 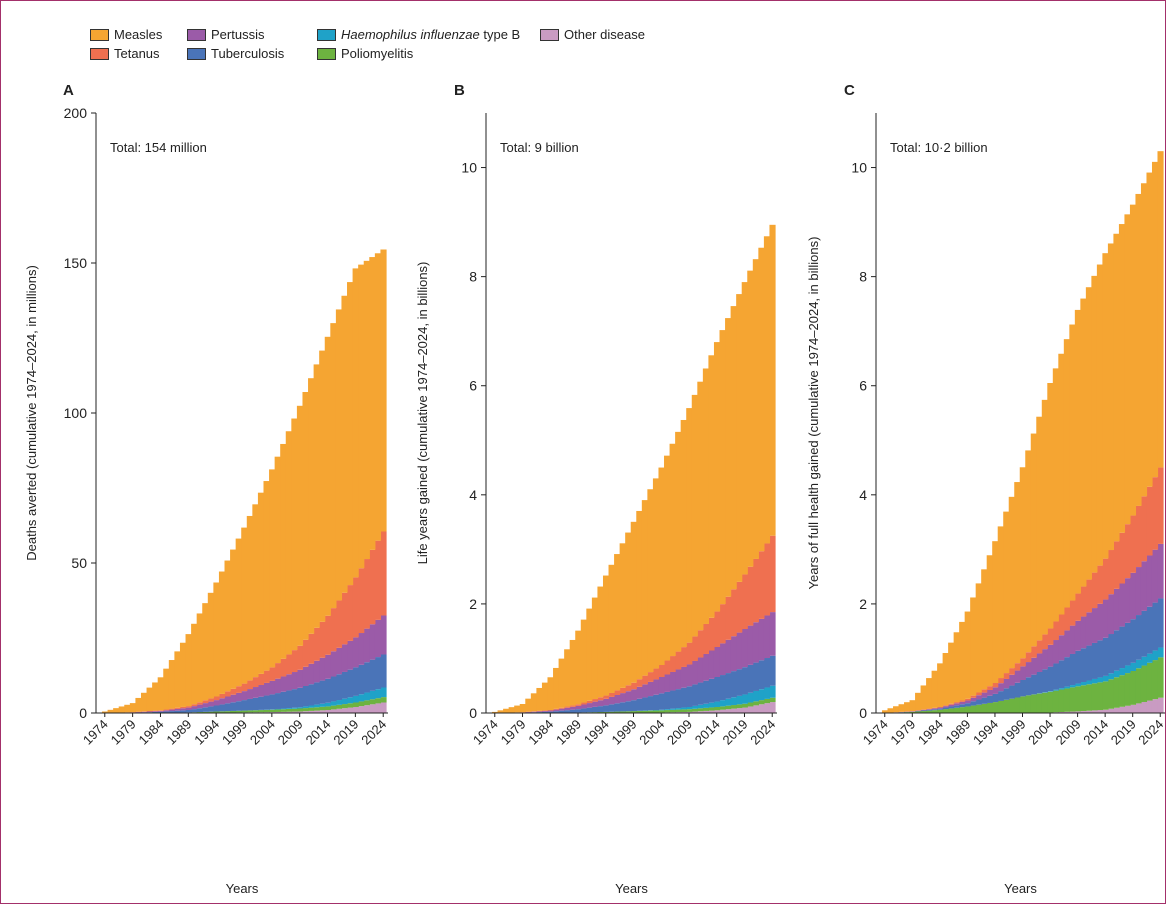 What do you see at coordinates (1160, 705) in the screenshot?
I see `bar-other-2024` at bounding box center [1160, 705].